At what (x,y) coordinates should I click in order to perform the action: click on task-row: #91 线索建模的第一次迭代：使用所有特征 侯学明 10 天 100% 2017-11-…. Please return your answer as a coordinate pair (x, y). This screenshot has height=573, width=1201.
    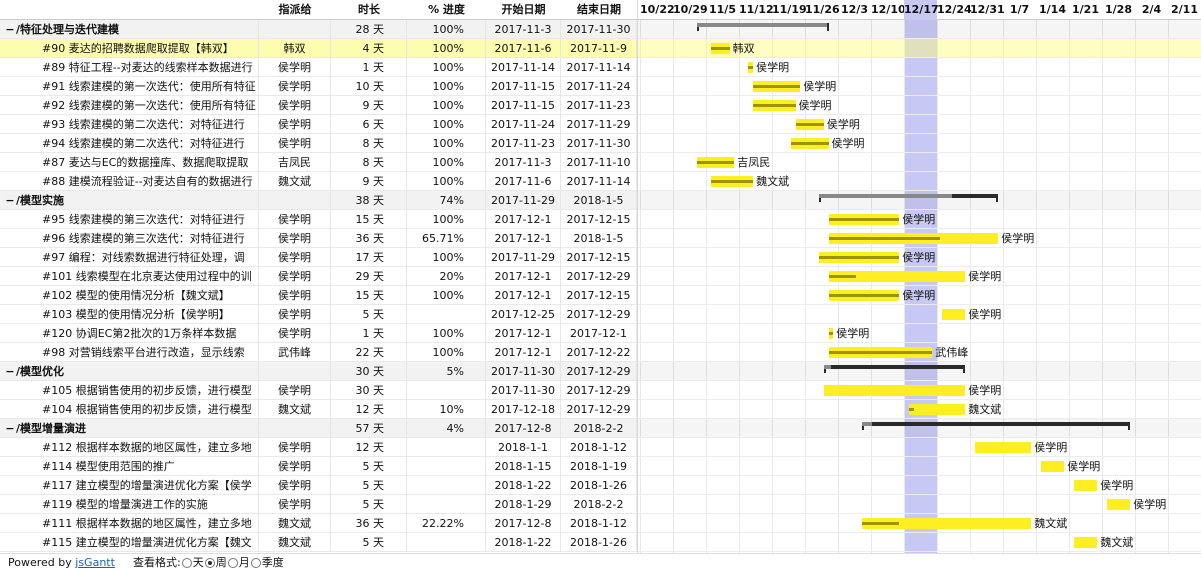
    Looking at the image, I should click on (318, 86).